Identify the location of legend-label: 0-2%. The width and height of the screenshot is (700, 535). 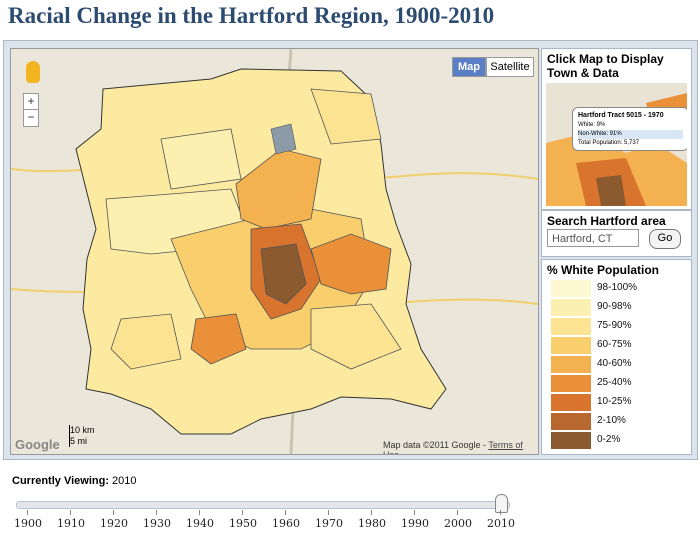
(609, 439).